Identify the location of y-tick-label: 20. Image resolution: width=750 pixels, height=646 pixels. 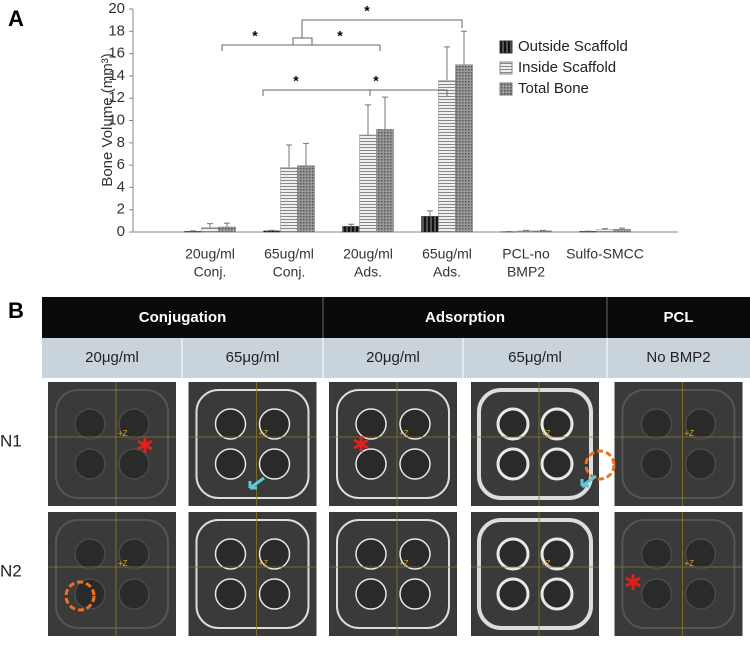
(116, 8).